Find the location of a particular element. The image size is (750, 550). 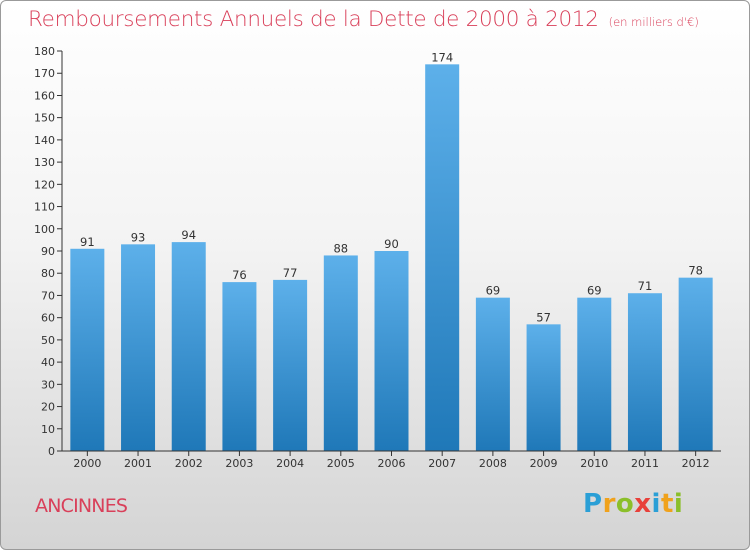

x-tick-label: 2005 is located at coordinates (341, 463).